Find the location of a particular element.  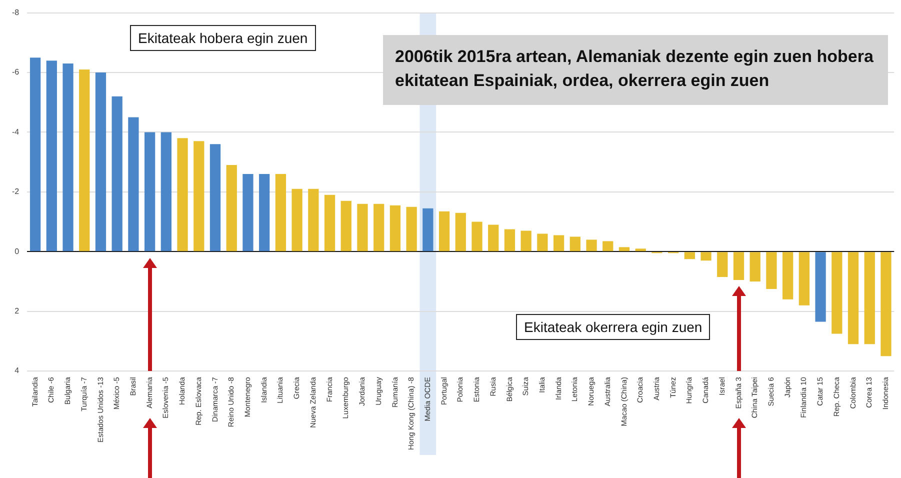

y-tick-label: -8 is located at coordinates (16, 13).